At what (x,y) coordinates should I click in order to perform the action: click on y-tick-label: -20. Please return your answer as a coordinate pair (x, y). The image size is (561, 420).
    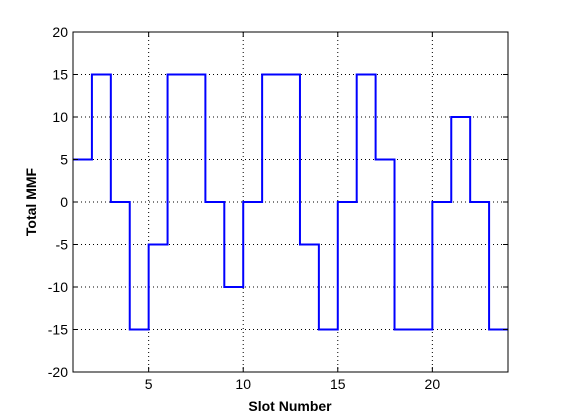
    Looking at the image, I should click on (58, 372).